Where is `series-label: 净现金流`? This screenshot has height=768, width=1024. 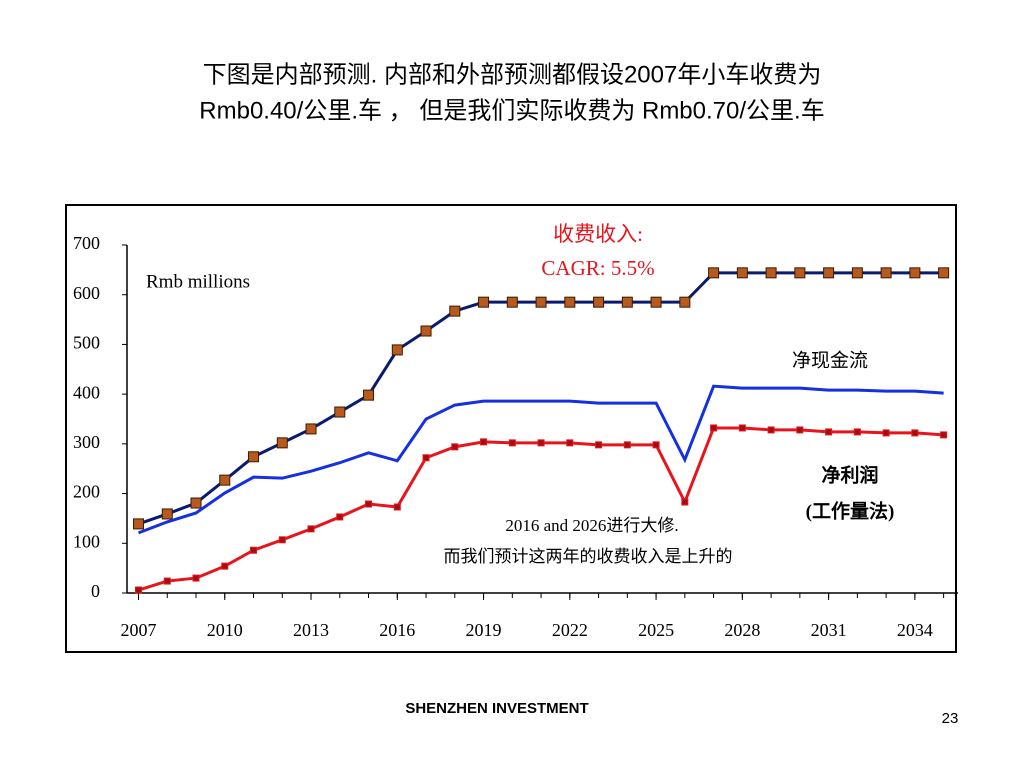
series-label: 净现金流 is located at coordinates (830, 360).